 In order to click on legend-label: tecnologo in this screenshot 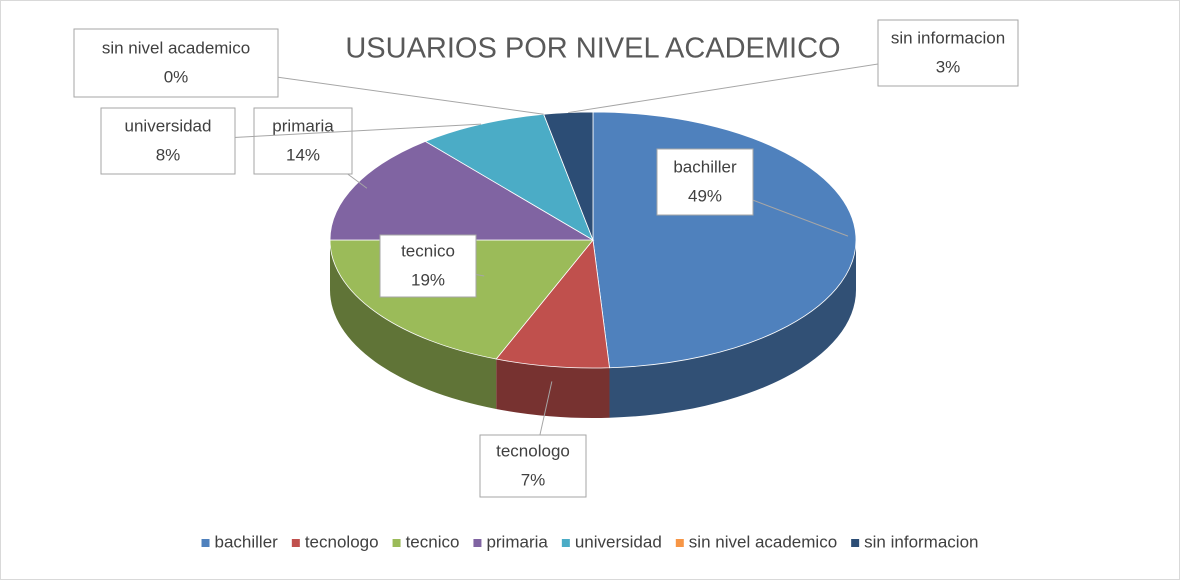, I will do `click(342, 541)`.